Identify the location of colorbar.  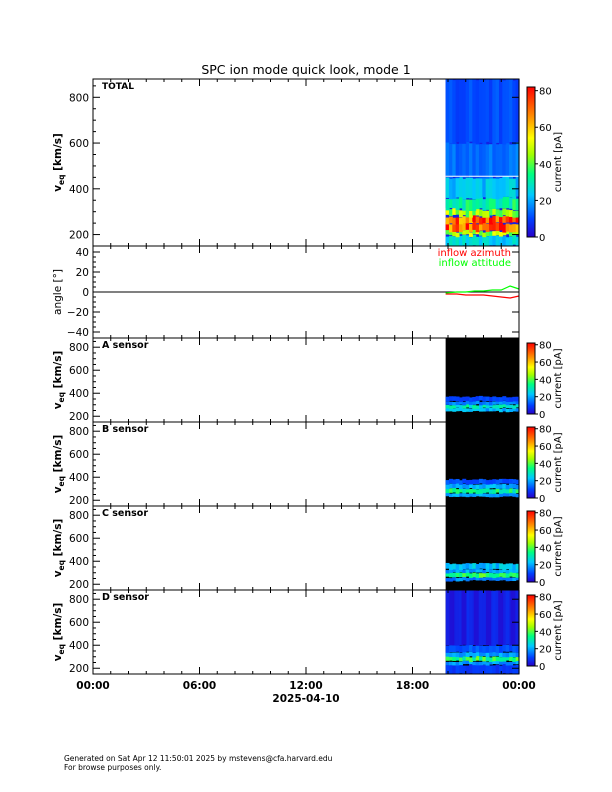
(531, 546).